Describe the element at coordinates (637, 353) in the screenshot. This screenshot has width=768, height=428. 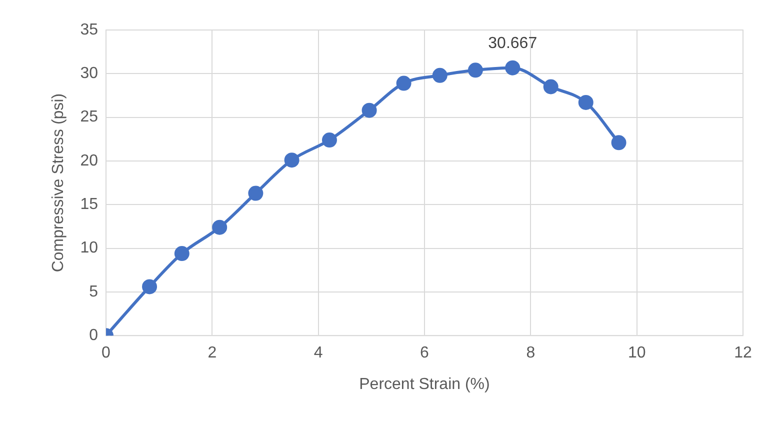
I see `x-tick-label: 10` at that location.